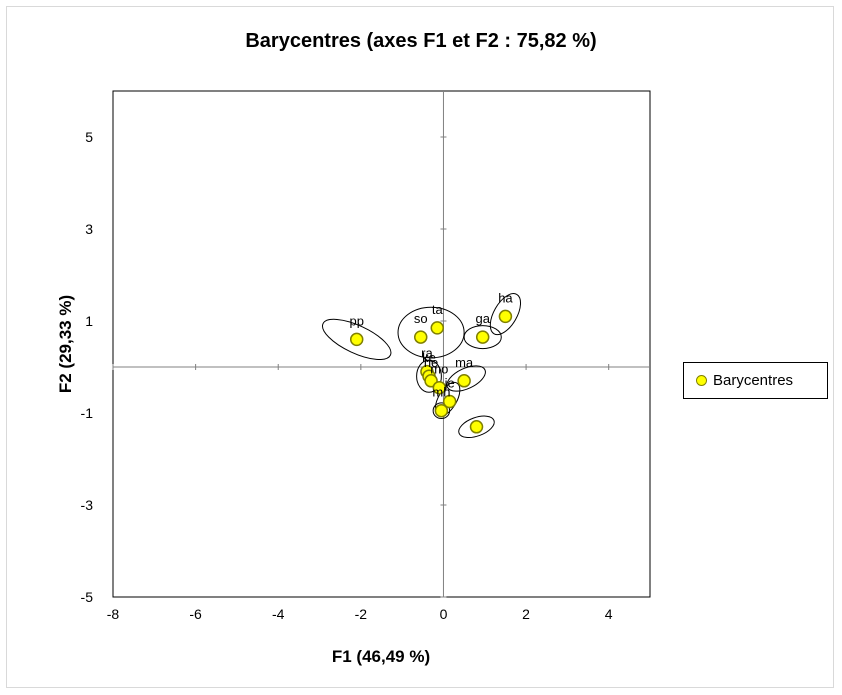 Image resolution: width=842 pixels, height=695 pixels. I want to click on point-label: ha, so click(505, 297).